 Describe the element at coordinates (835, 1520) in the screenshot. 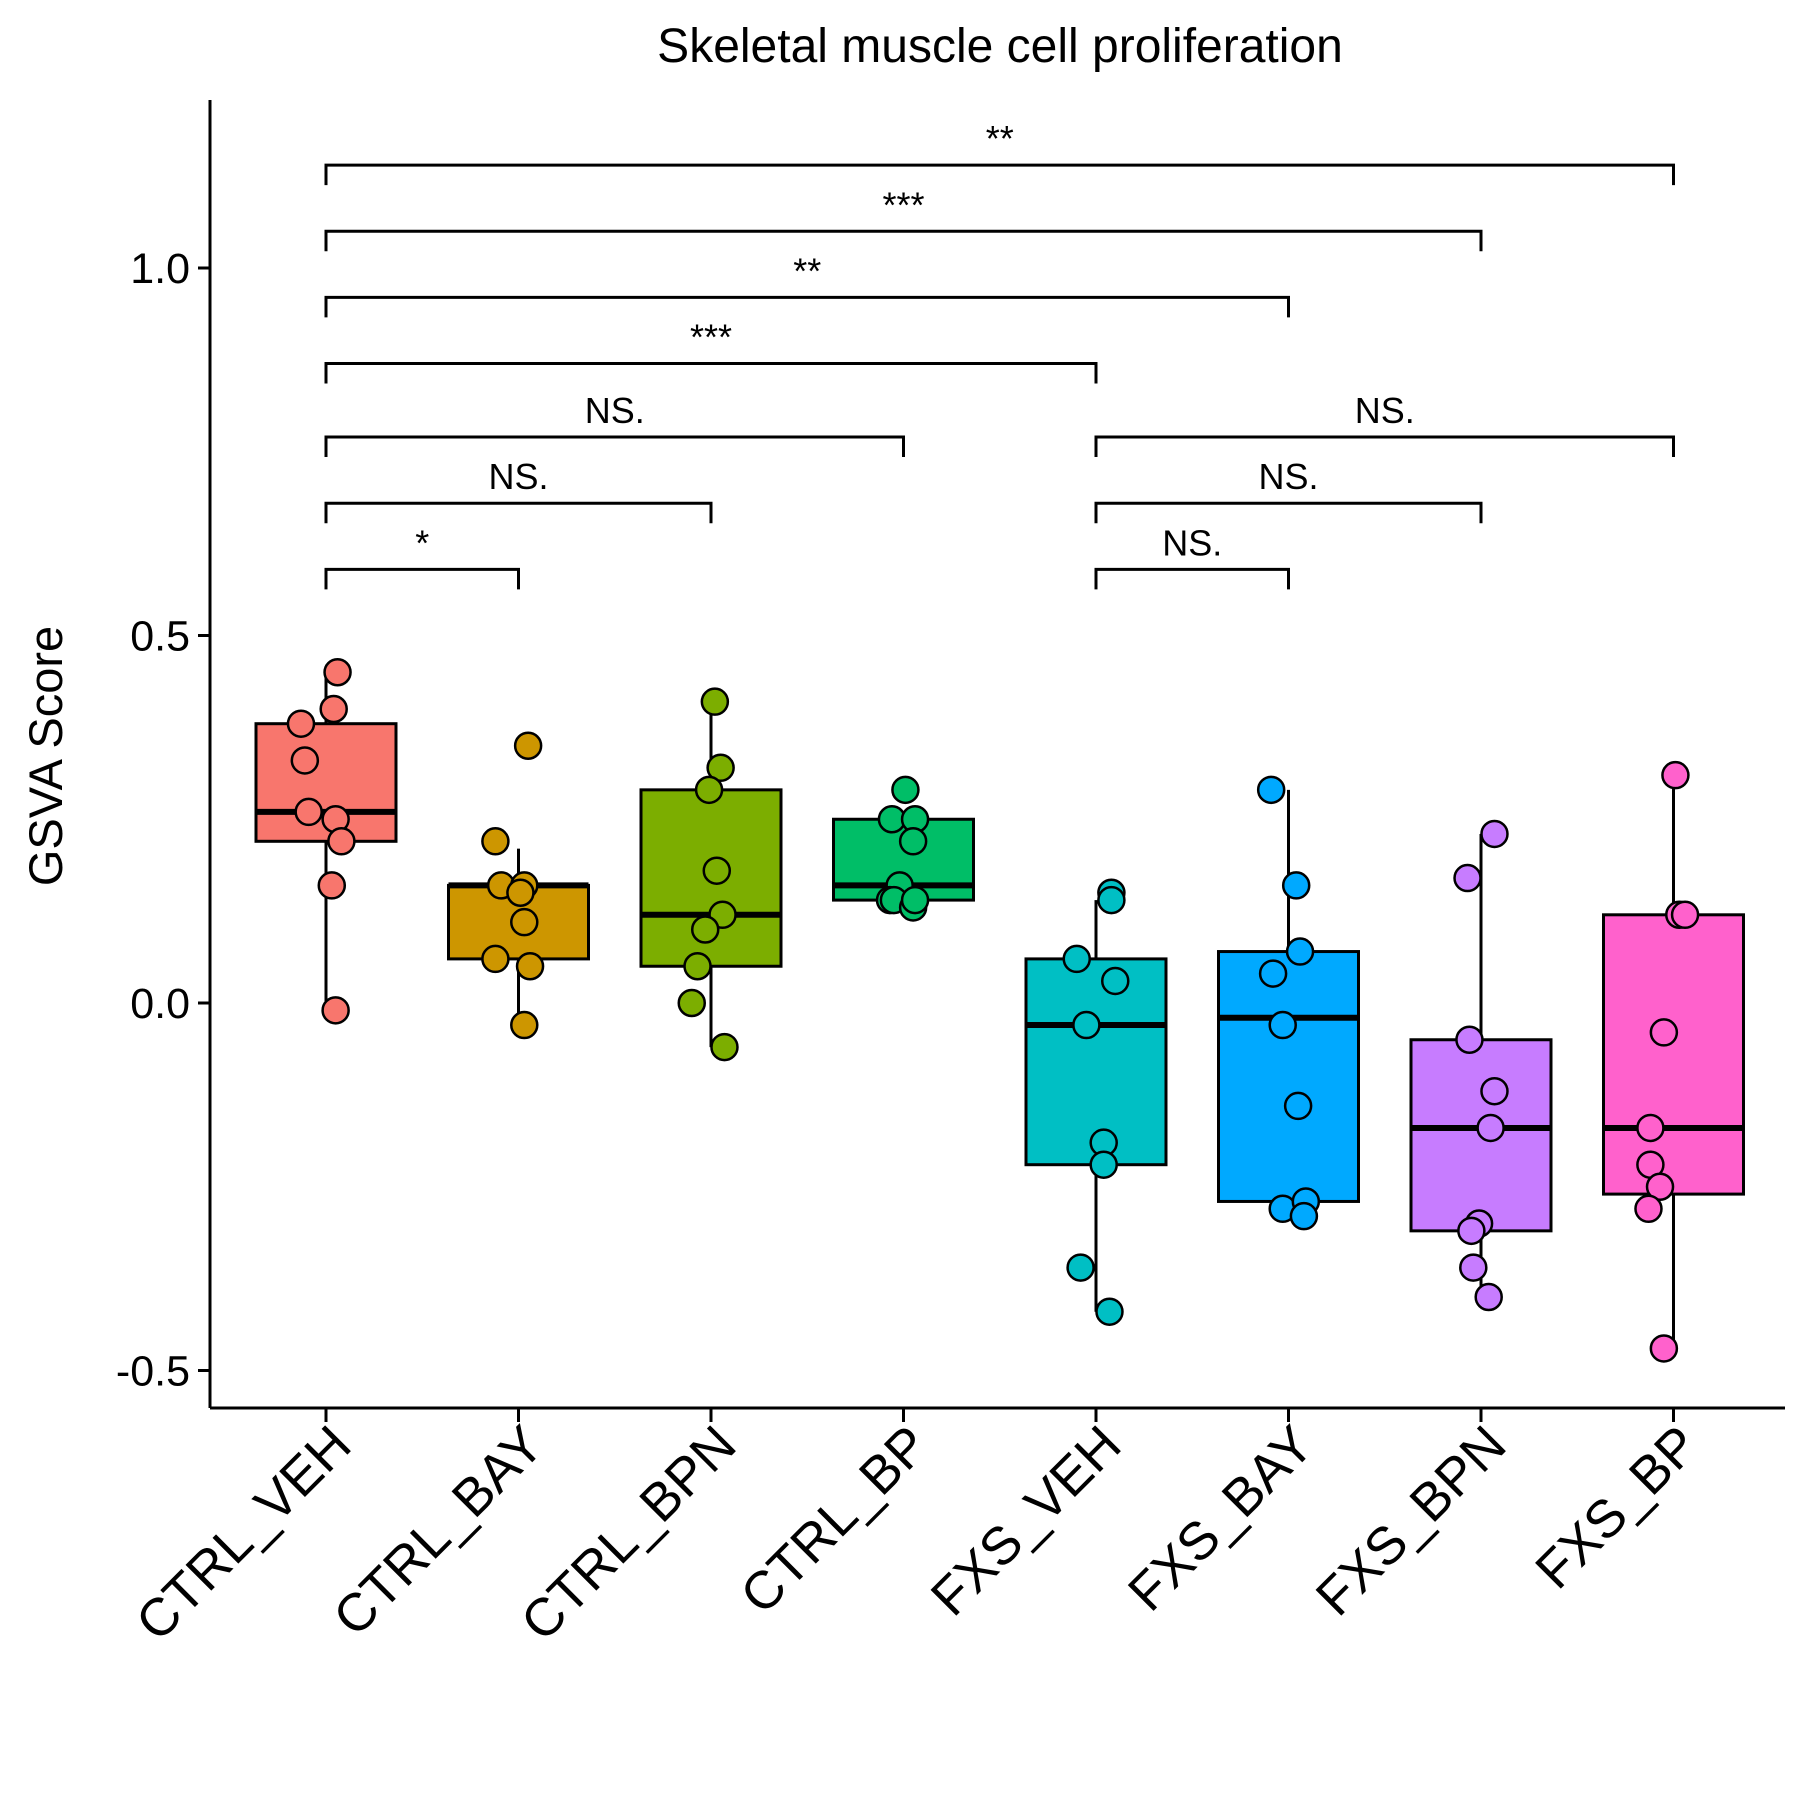

I see `x-tick-label: CTRL_BP` at that location.